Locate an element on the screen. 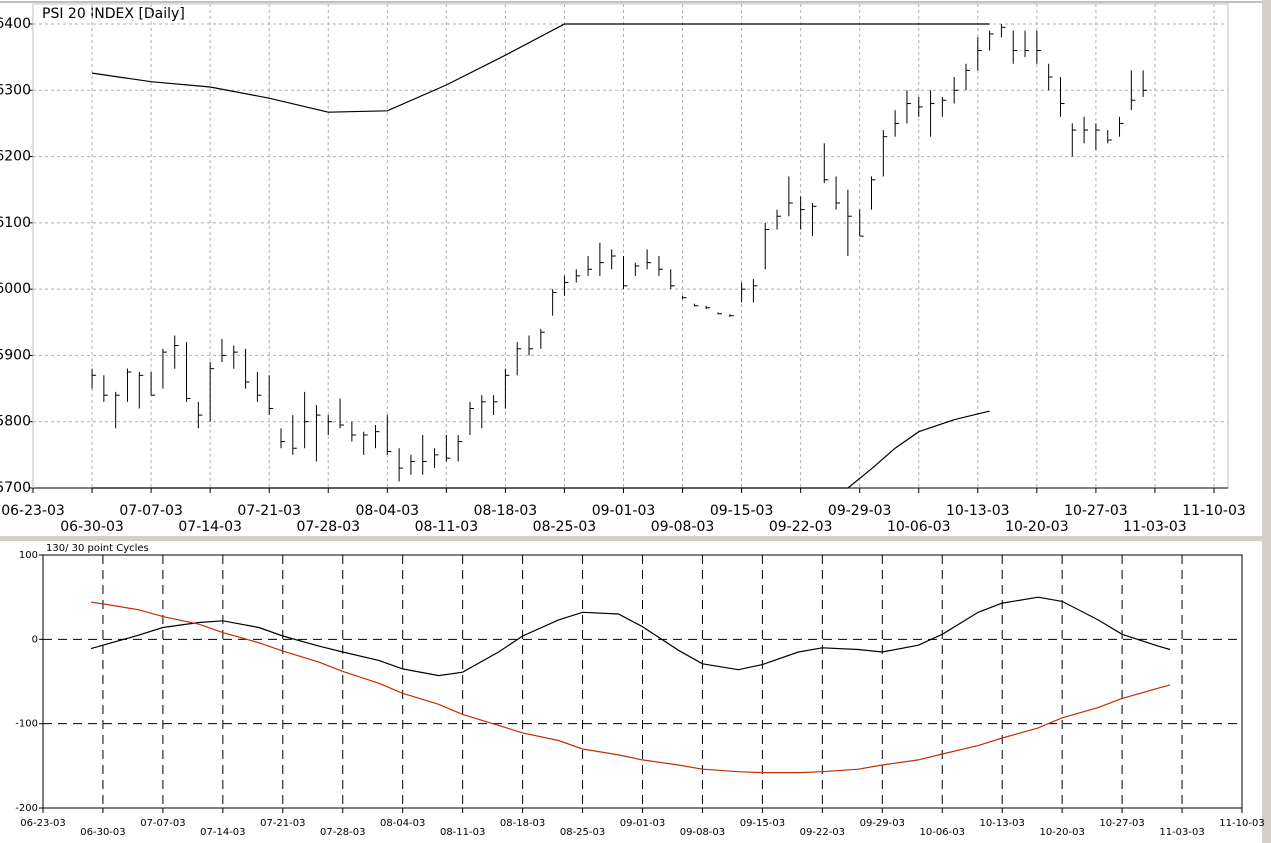  y-tick-label: 6100 is located at coordinates (15, 223).